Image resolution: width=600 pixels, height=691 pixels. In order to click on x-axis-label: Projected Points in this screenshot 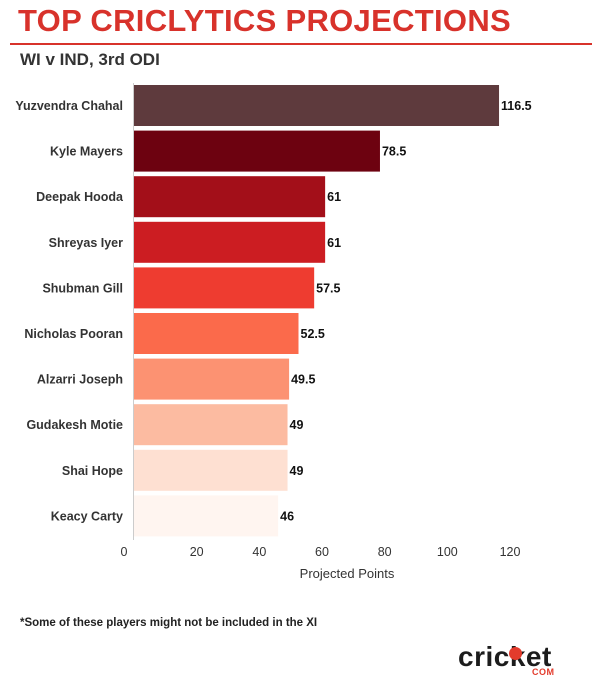, I will do `click(347, 573)`.